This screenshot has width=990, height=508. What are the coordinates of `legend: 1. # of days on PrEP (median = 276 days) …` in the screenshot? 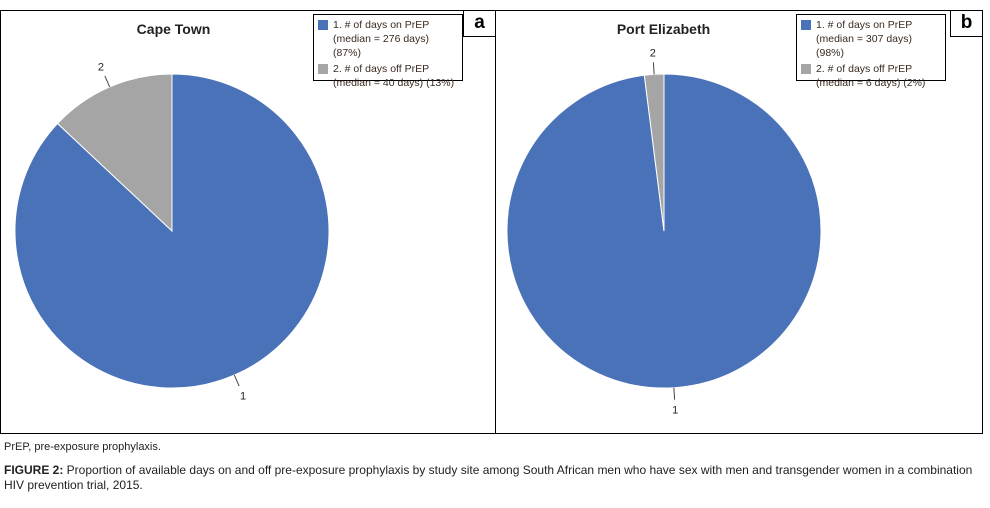 It's located at (388, 51).